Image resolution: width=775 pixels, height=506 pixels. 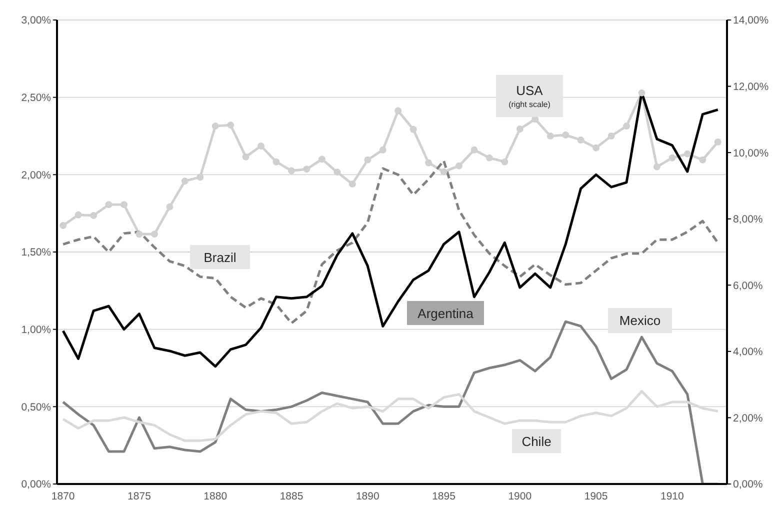 I want to click on y-tick-label: 2,50%, so click(x=36, y=98).